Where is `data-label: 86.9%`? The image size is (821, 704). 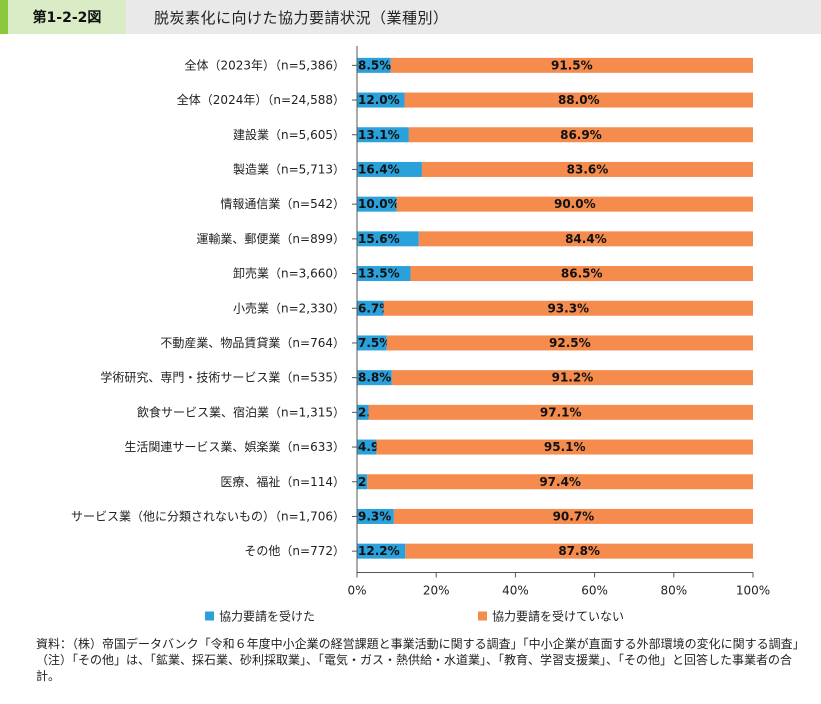 data-label: 86.9% is located at coordinates (581, 135).